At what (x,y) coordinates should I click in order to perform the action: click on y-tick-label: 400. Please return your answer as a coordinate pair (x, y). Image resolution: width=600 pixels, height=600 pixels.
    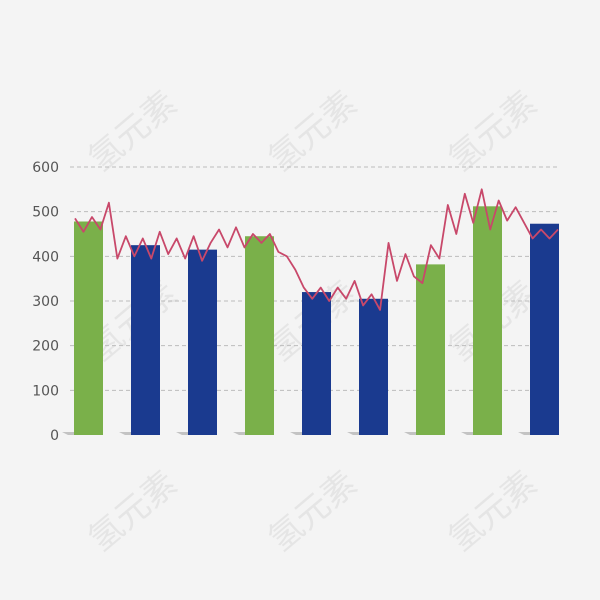
    Looking at the image, I should click on (45, 257).